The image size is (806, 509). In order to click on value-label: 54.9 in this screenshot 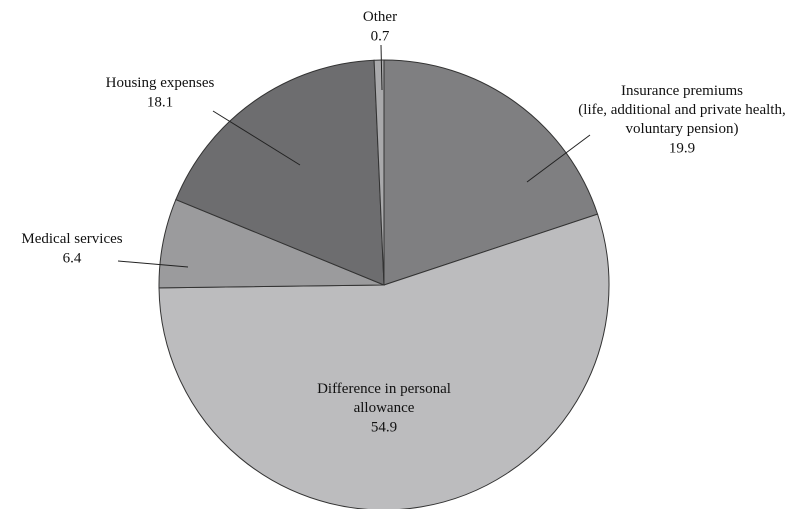, I will do `click(384, 427)`.